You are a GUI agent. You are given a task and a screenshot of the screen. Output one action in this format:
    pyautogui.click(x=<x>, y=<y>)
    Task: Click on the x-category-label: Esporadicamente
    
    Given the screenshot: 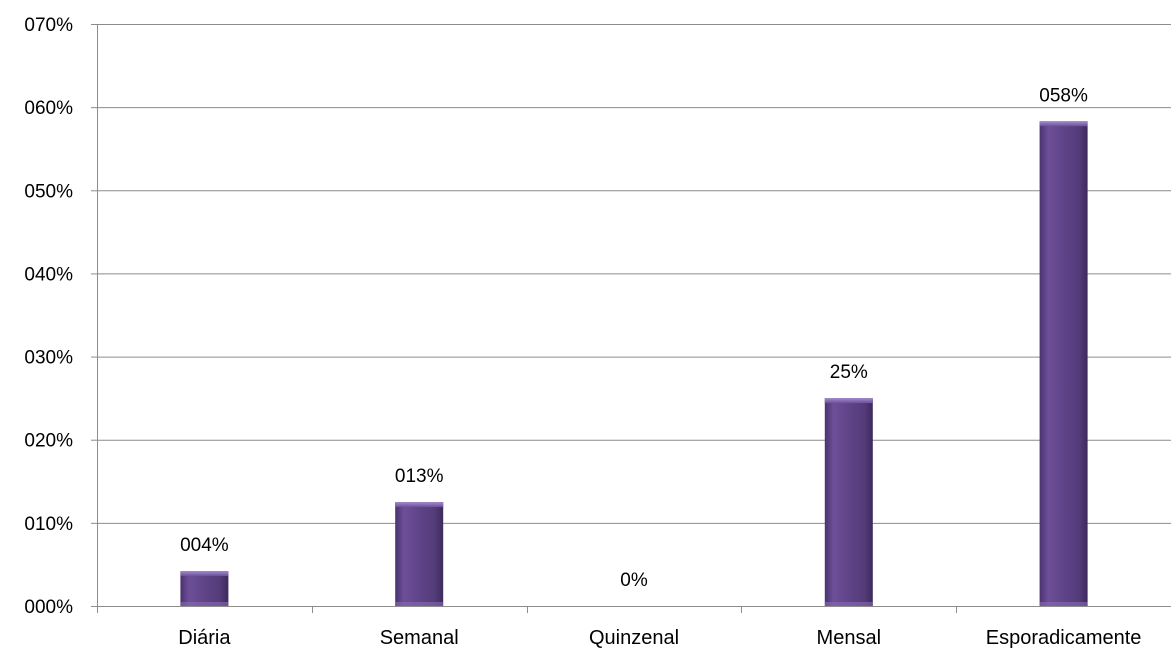 What is the action you would take?
    pyautogui.click(x=1064, y=638)
    